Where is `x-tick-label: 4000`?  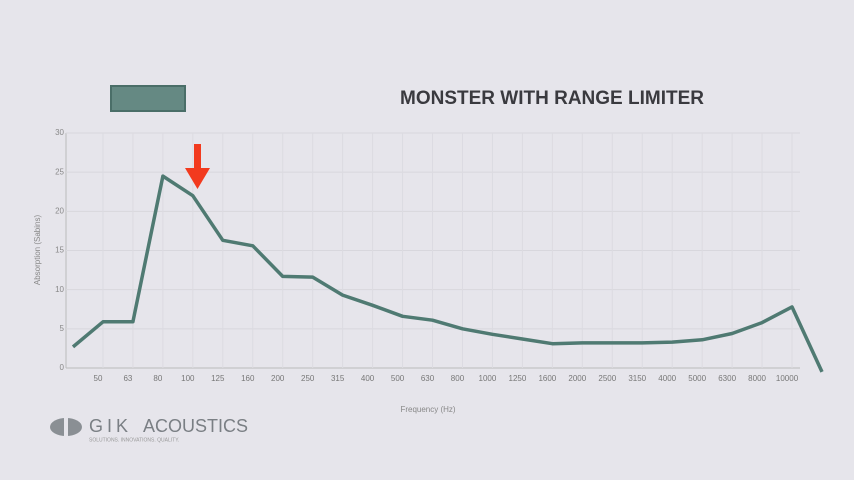 x-tick-label: 4000 is located at coordinates (667, 378).